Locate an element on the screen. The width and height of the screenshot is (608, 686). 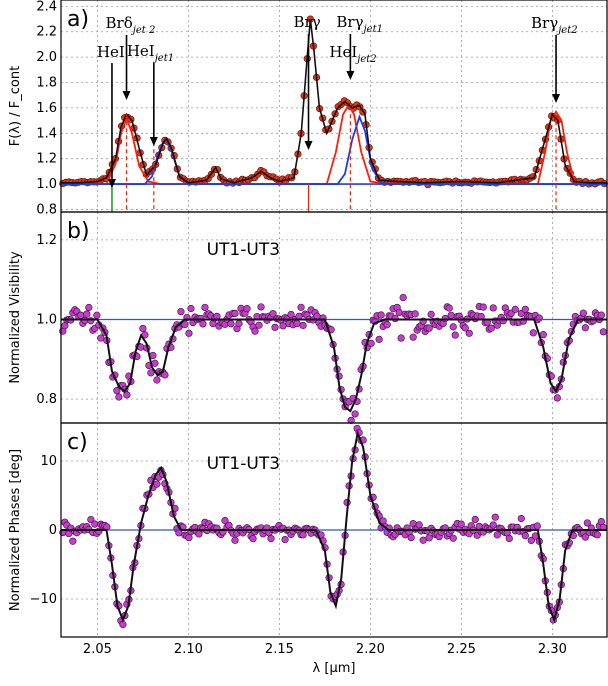
y-axis-label: Normalized Phases [deg] is located at coordinates (15, 530).